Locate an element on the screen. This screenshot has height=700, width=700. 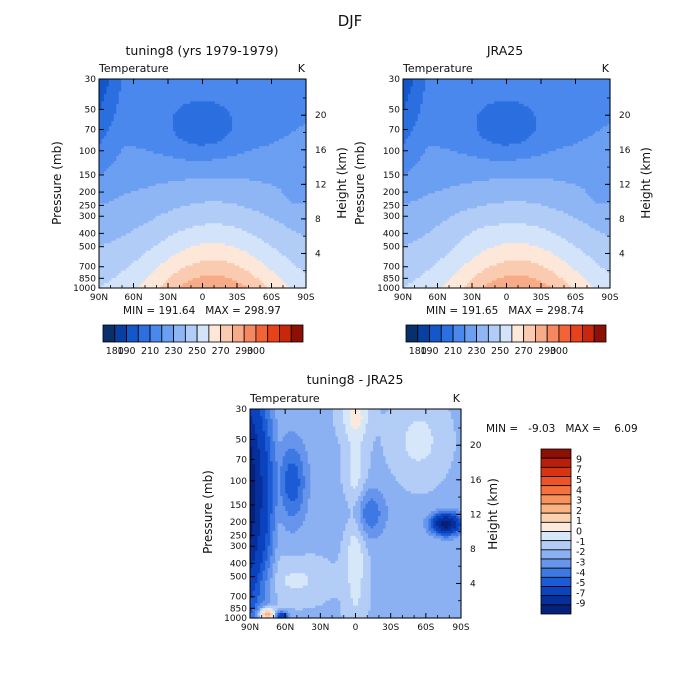
panel-title: tuning8 (yrs 1979-1979) is located at coordinates (202, 50).